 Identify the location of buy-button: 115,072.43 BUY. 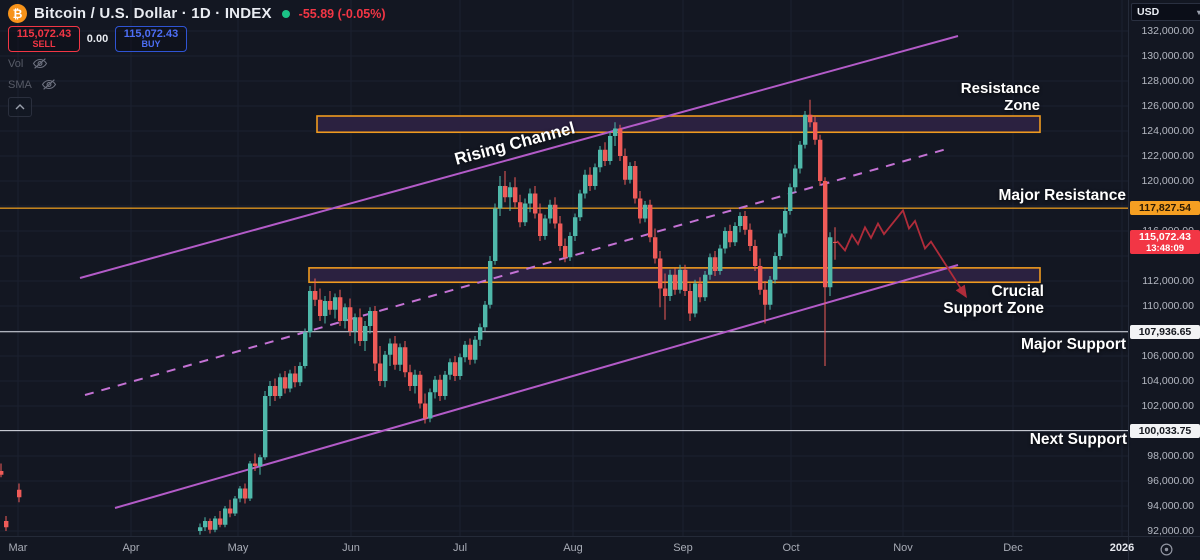
(151, 39).